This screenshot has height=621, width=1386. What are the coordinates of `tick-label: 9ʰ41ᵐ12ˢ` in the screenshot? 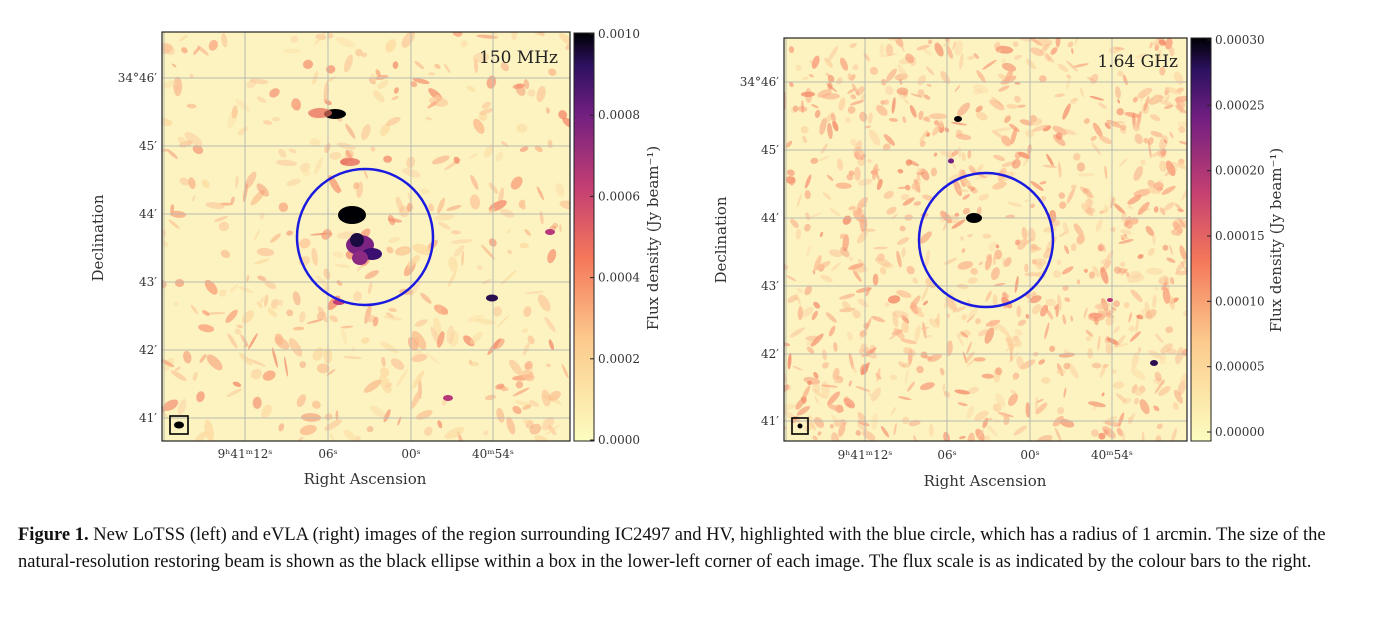 It's located at (245, 454).